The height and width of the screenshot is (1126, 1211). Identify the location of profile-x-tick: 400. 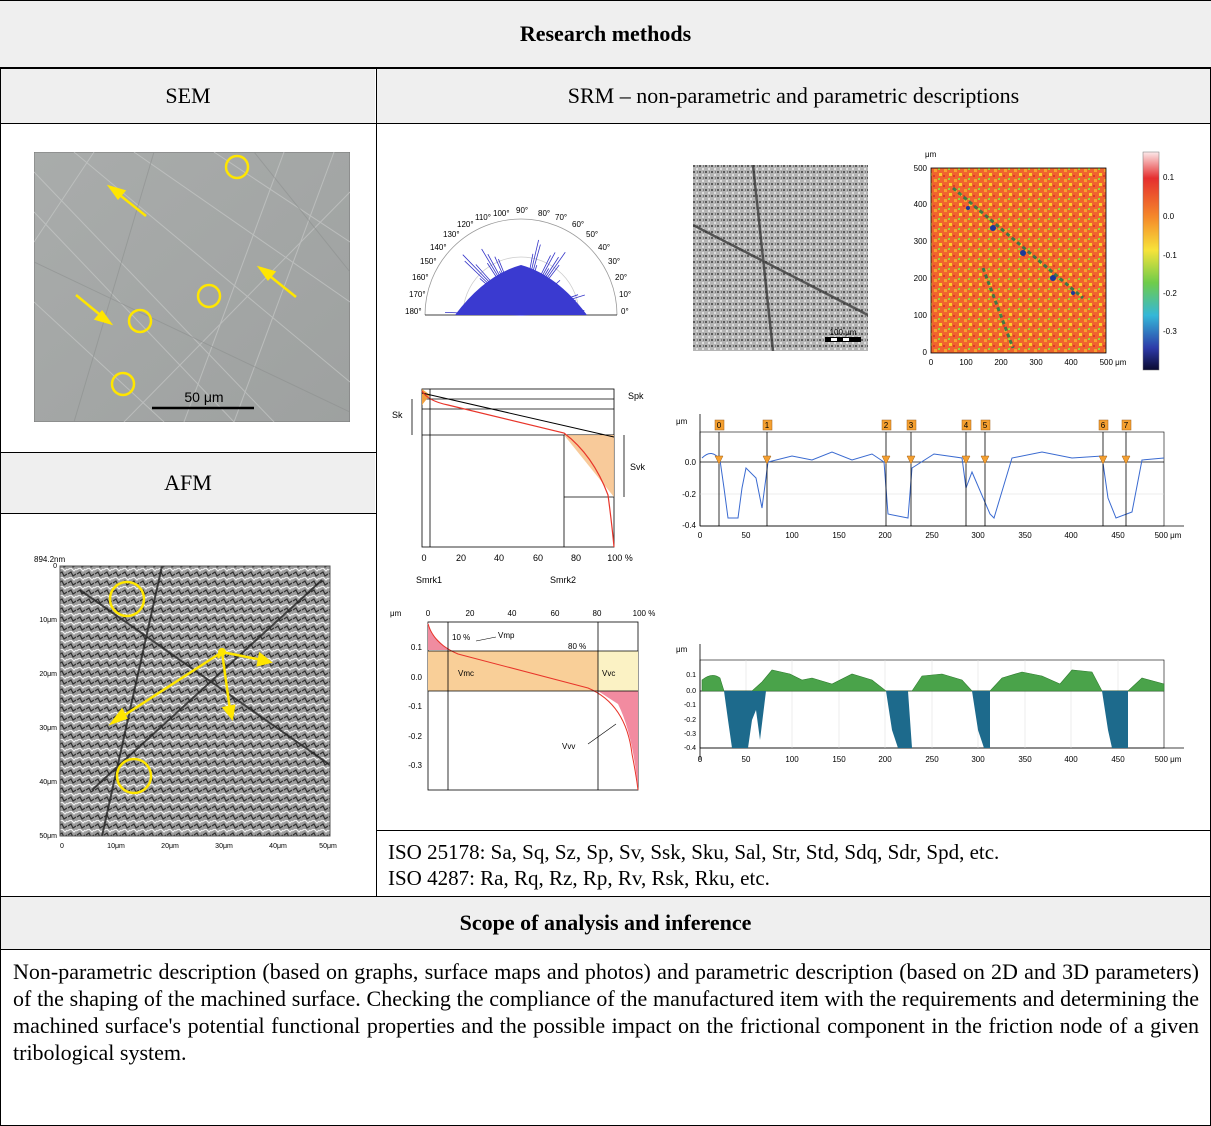
(1071, 535).